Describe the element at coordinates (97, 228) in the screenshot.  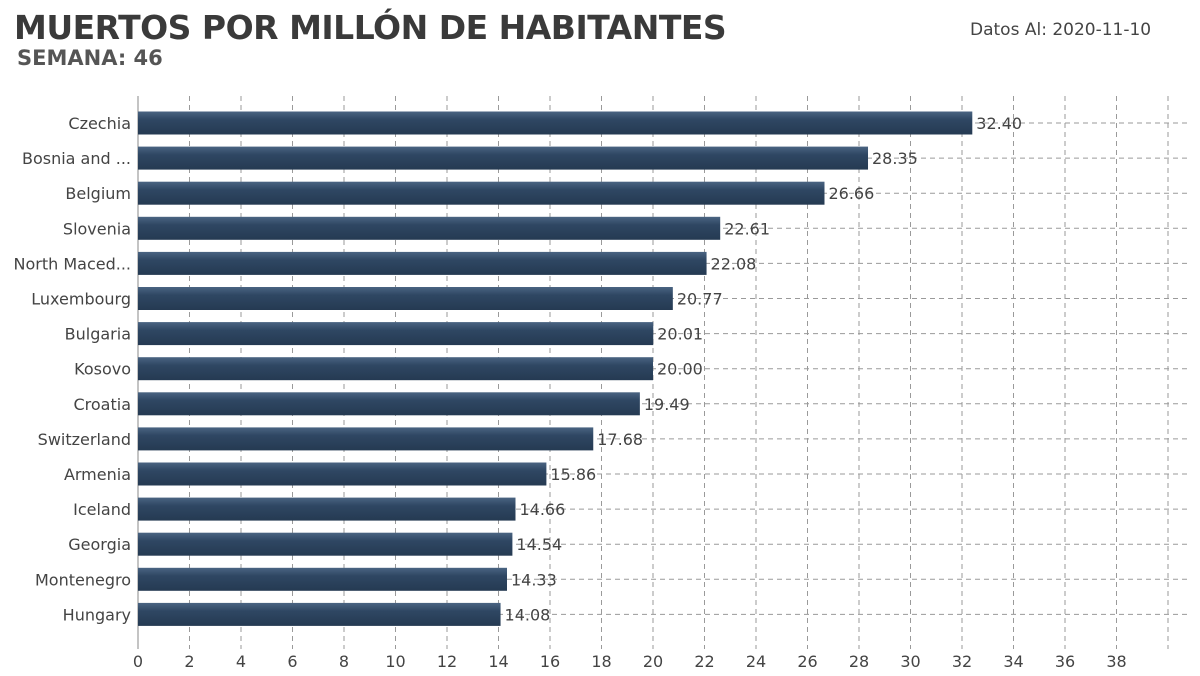
I see `category-label: Slovenia` at that location.